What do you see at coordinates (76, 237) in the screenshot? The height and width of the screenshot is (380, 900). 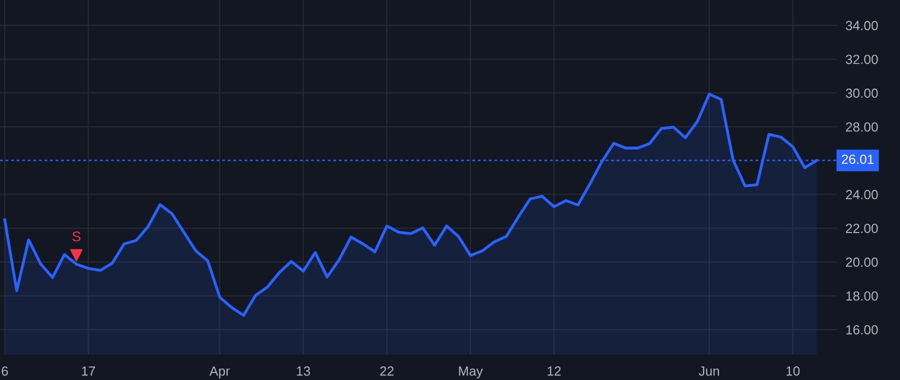 I see `annotation: S` at bounding box center [76, 237].